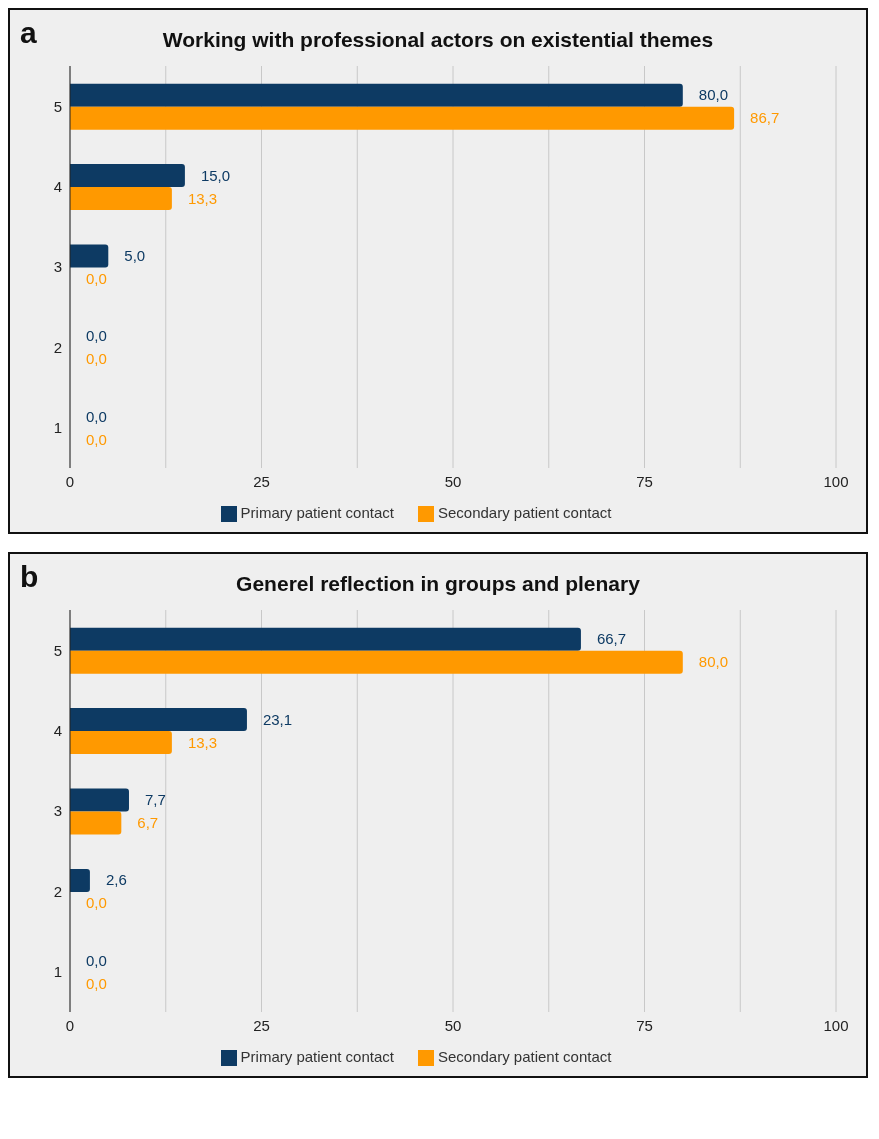  What do you see at coordinates (148, 822) in the screenshot?
I see `data-label: 6,7` at bounding box center [148, 822].